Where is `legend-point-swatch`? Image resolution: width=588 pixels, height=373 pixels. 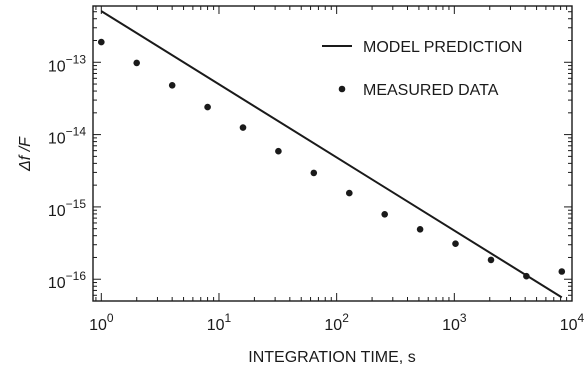 legend-point-swatch is located at coordinates (342, 89).